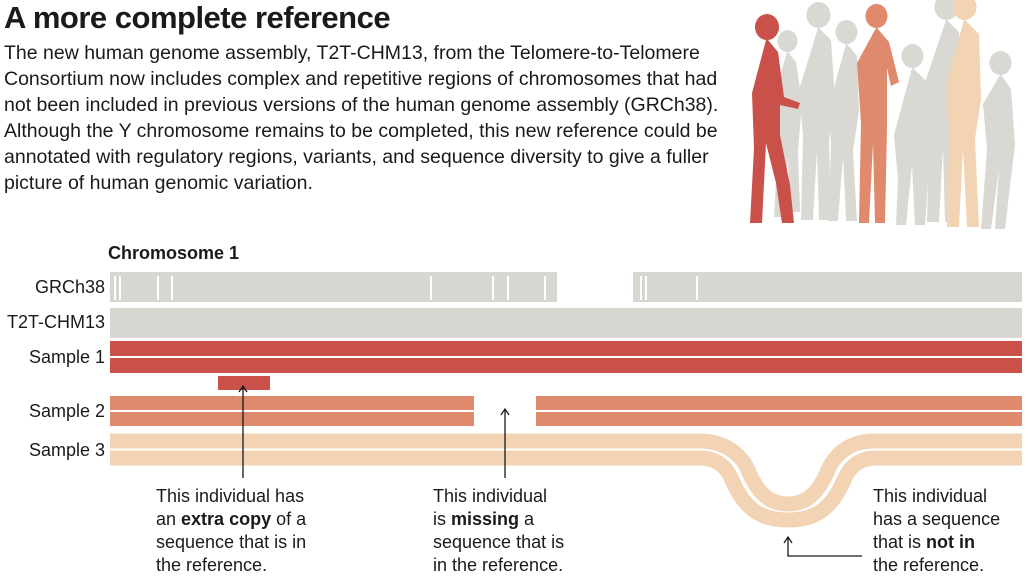  Describe the element at coordinates (779, 403) in the screenshot. I see `sample2-right-top` at that location.